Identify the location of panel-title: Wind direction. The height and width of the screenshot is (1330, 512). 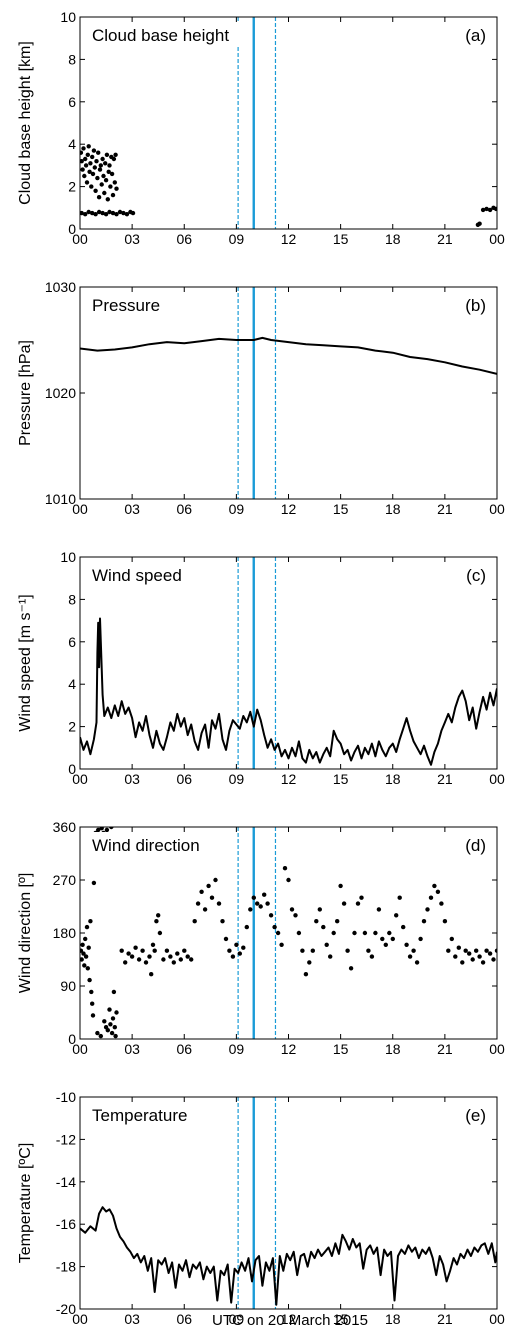
(146, 845).